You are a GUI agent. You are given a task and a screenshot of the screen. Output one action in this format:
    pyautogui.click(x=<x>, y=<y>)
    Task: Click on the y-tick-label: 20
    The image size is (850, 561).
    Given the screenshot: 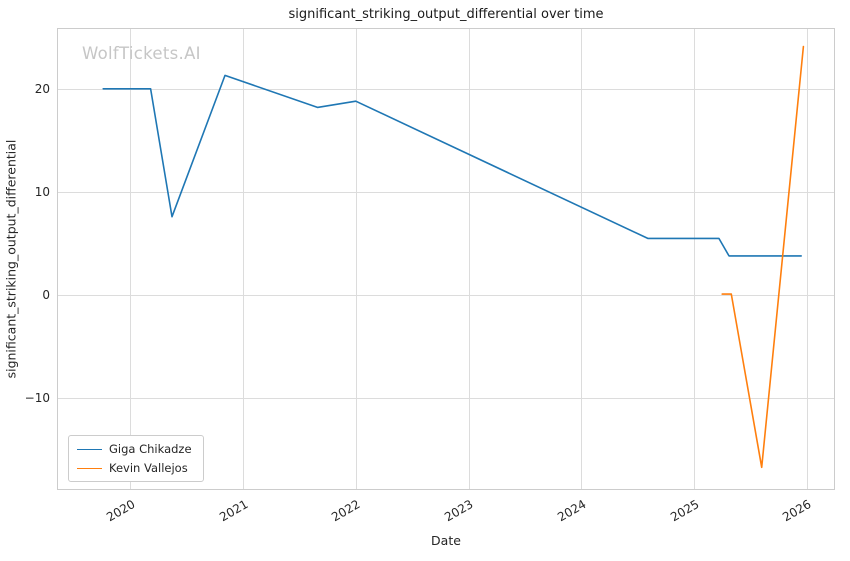 What is the action you would take?
    pyautogui.click(x=42, y=88)
    